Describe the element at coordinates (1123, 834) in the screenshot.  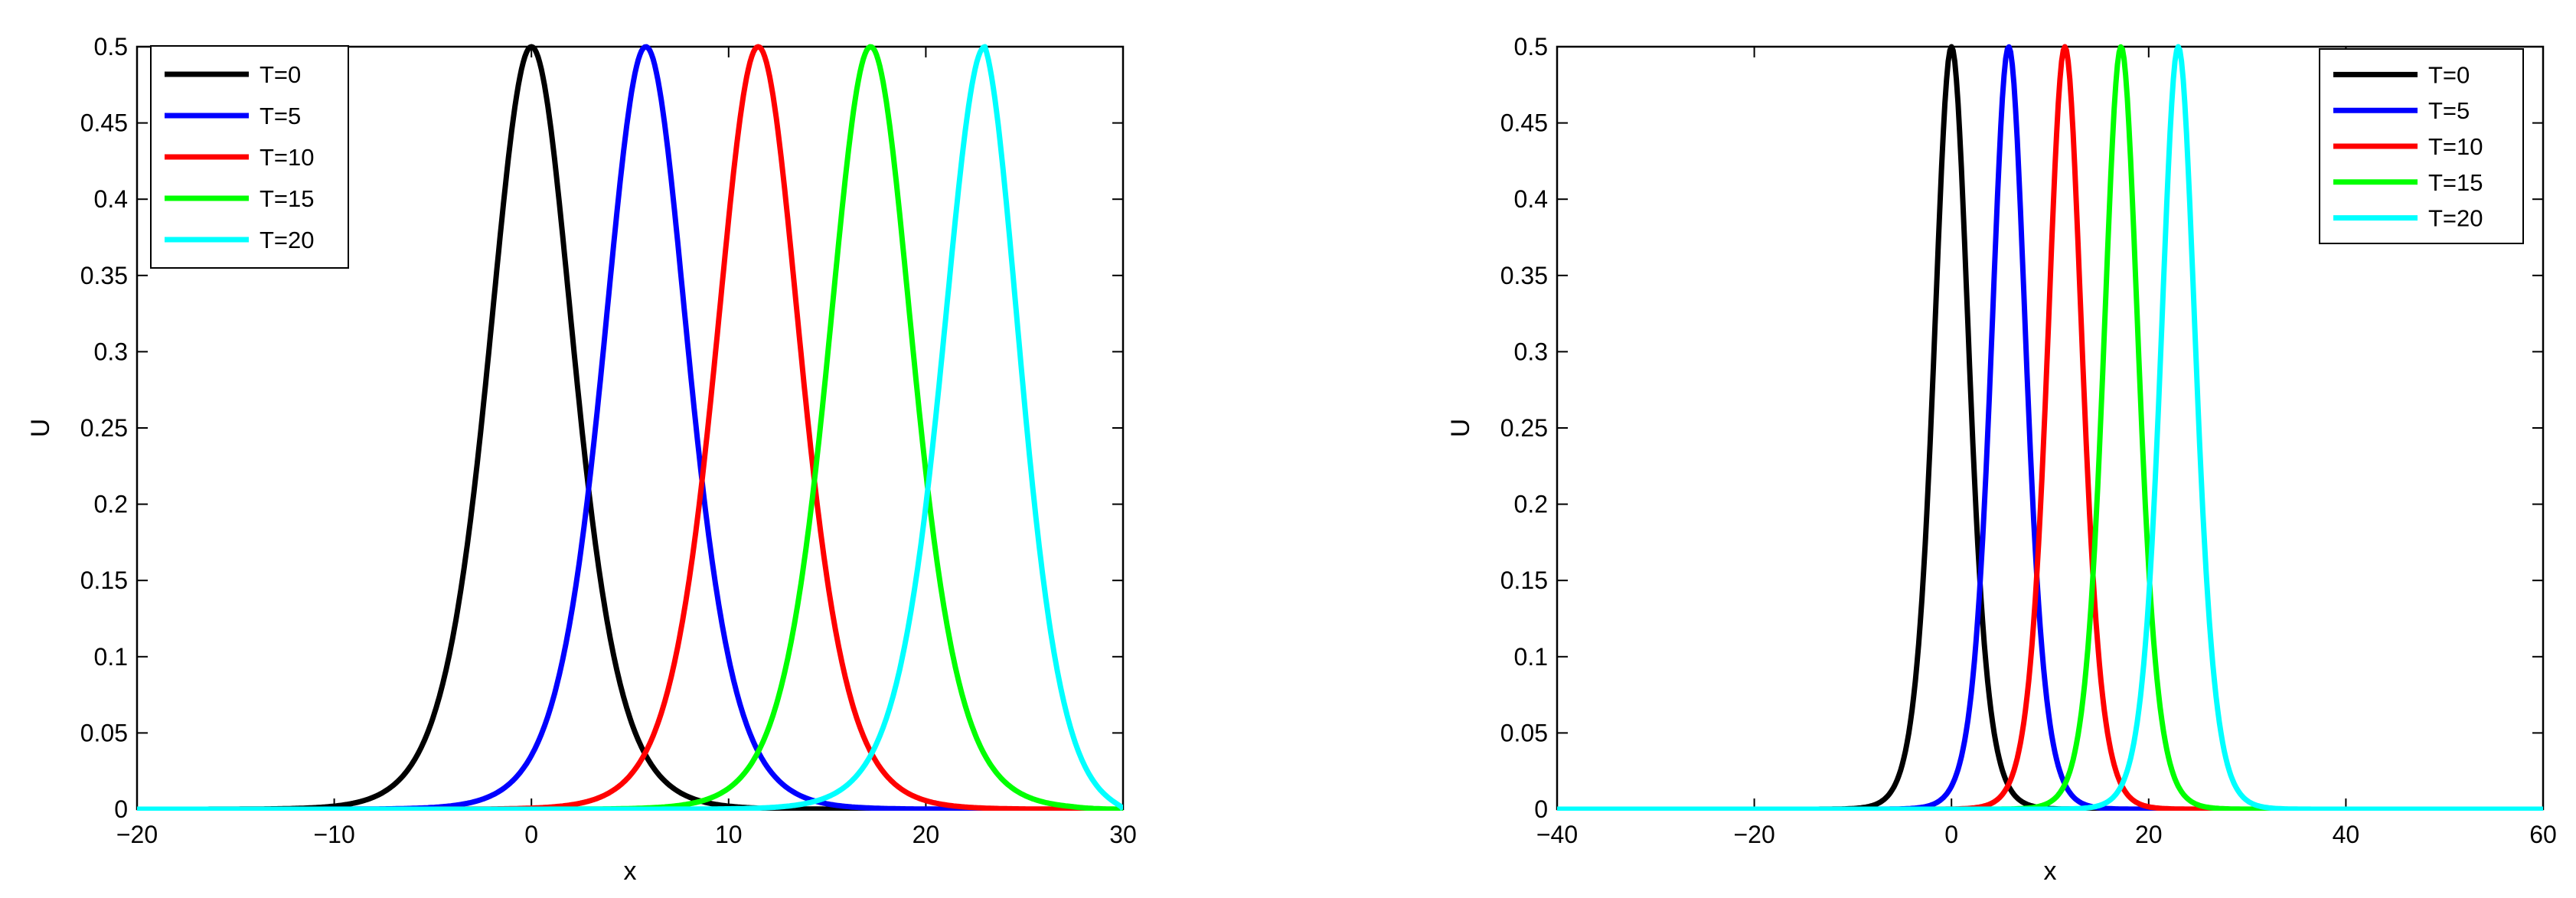
I see `x-tick-label: 30` at that location.